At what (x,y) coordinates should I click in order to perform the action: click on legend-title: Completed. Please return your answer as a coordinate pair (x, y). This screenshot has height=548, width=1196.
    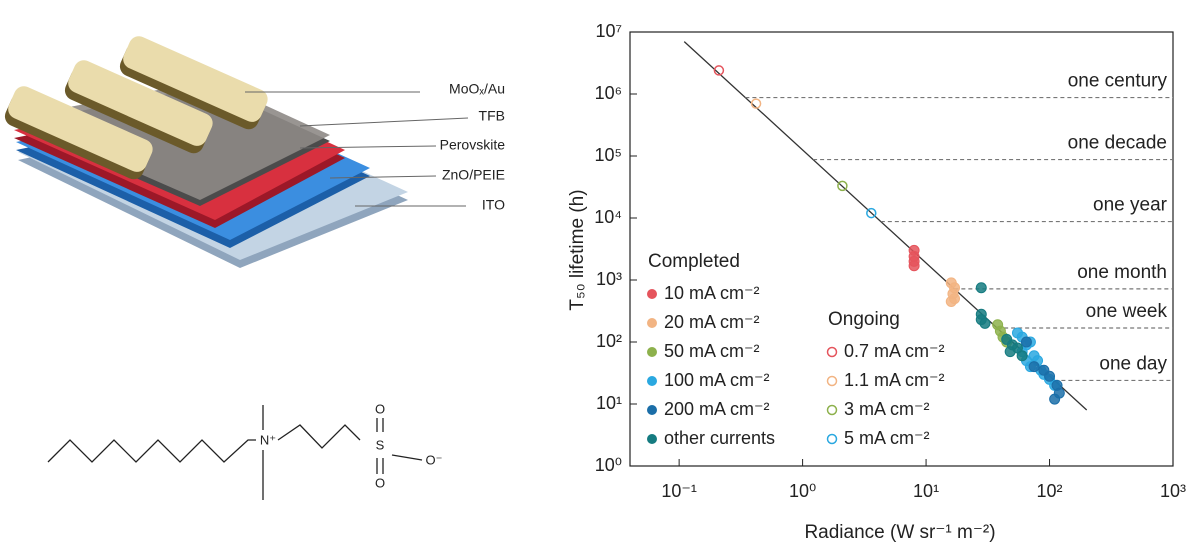
    Looking at the image, I should click on (694, 261).